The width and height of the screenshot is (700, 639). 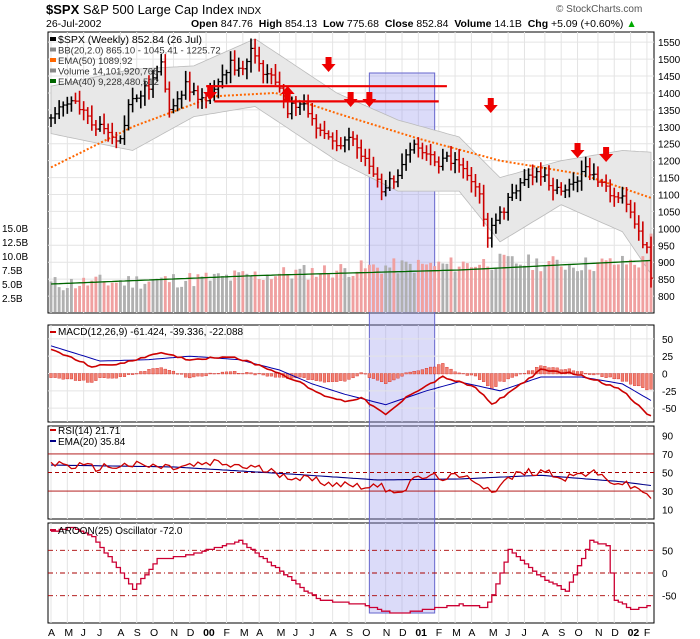 I want to click on price-tick-label: 1450, so click(x=669, y=77).